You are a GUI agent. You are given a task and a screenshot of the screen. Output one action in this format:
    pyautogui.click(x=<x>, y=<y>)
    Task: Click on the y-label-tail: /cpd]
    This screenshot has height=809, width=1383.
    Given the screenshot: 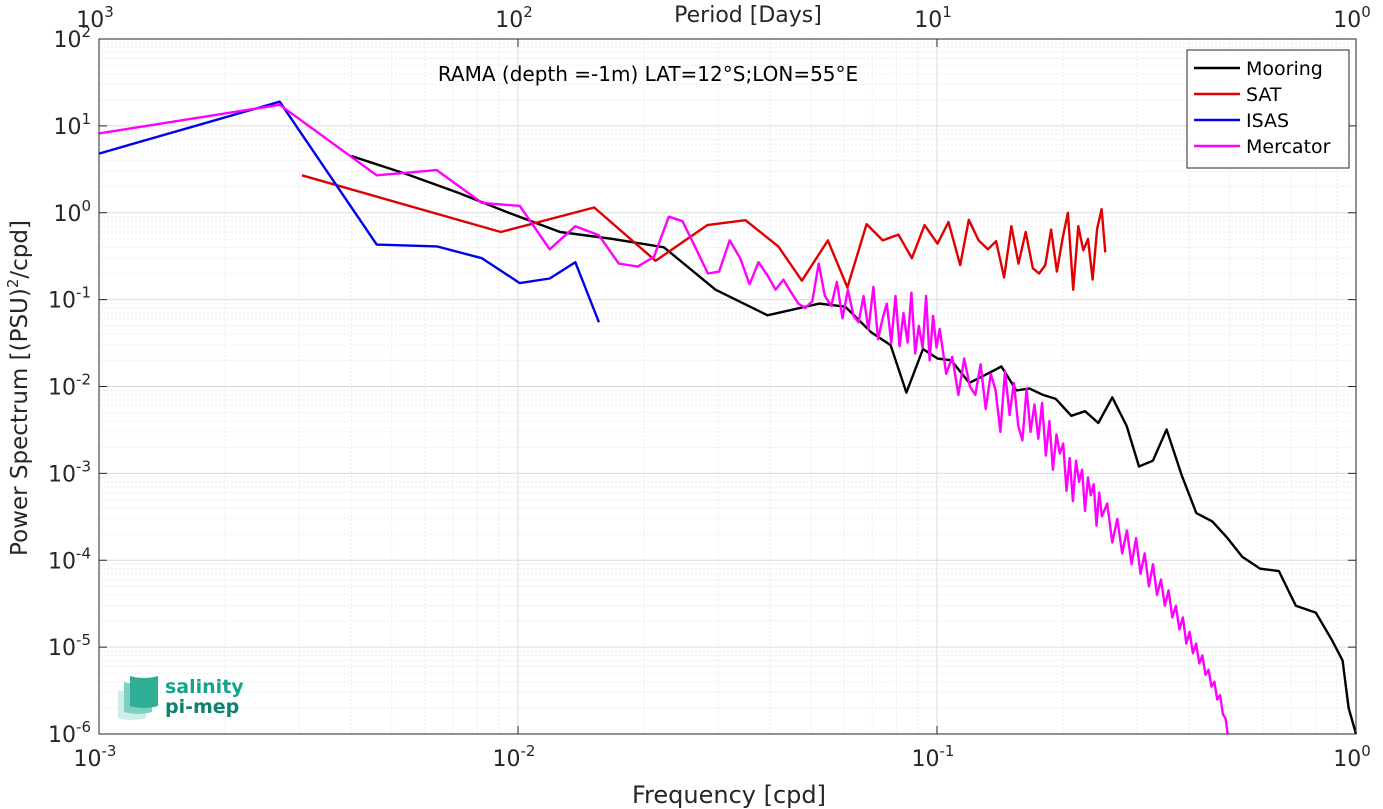 What is the action you would take?
    pyautogui.click(x=20, y=249)
    